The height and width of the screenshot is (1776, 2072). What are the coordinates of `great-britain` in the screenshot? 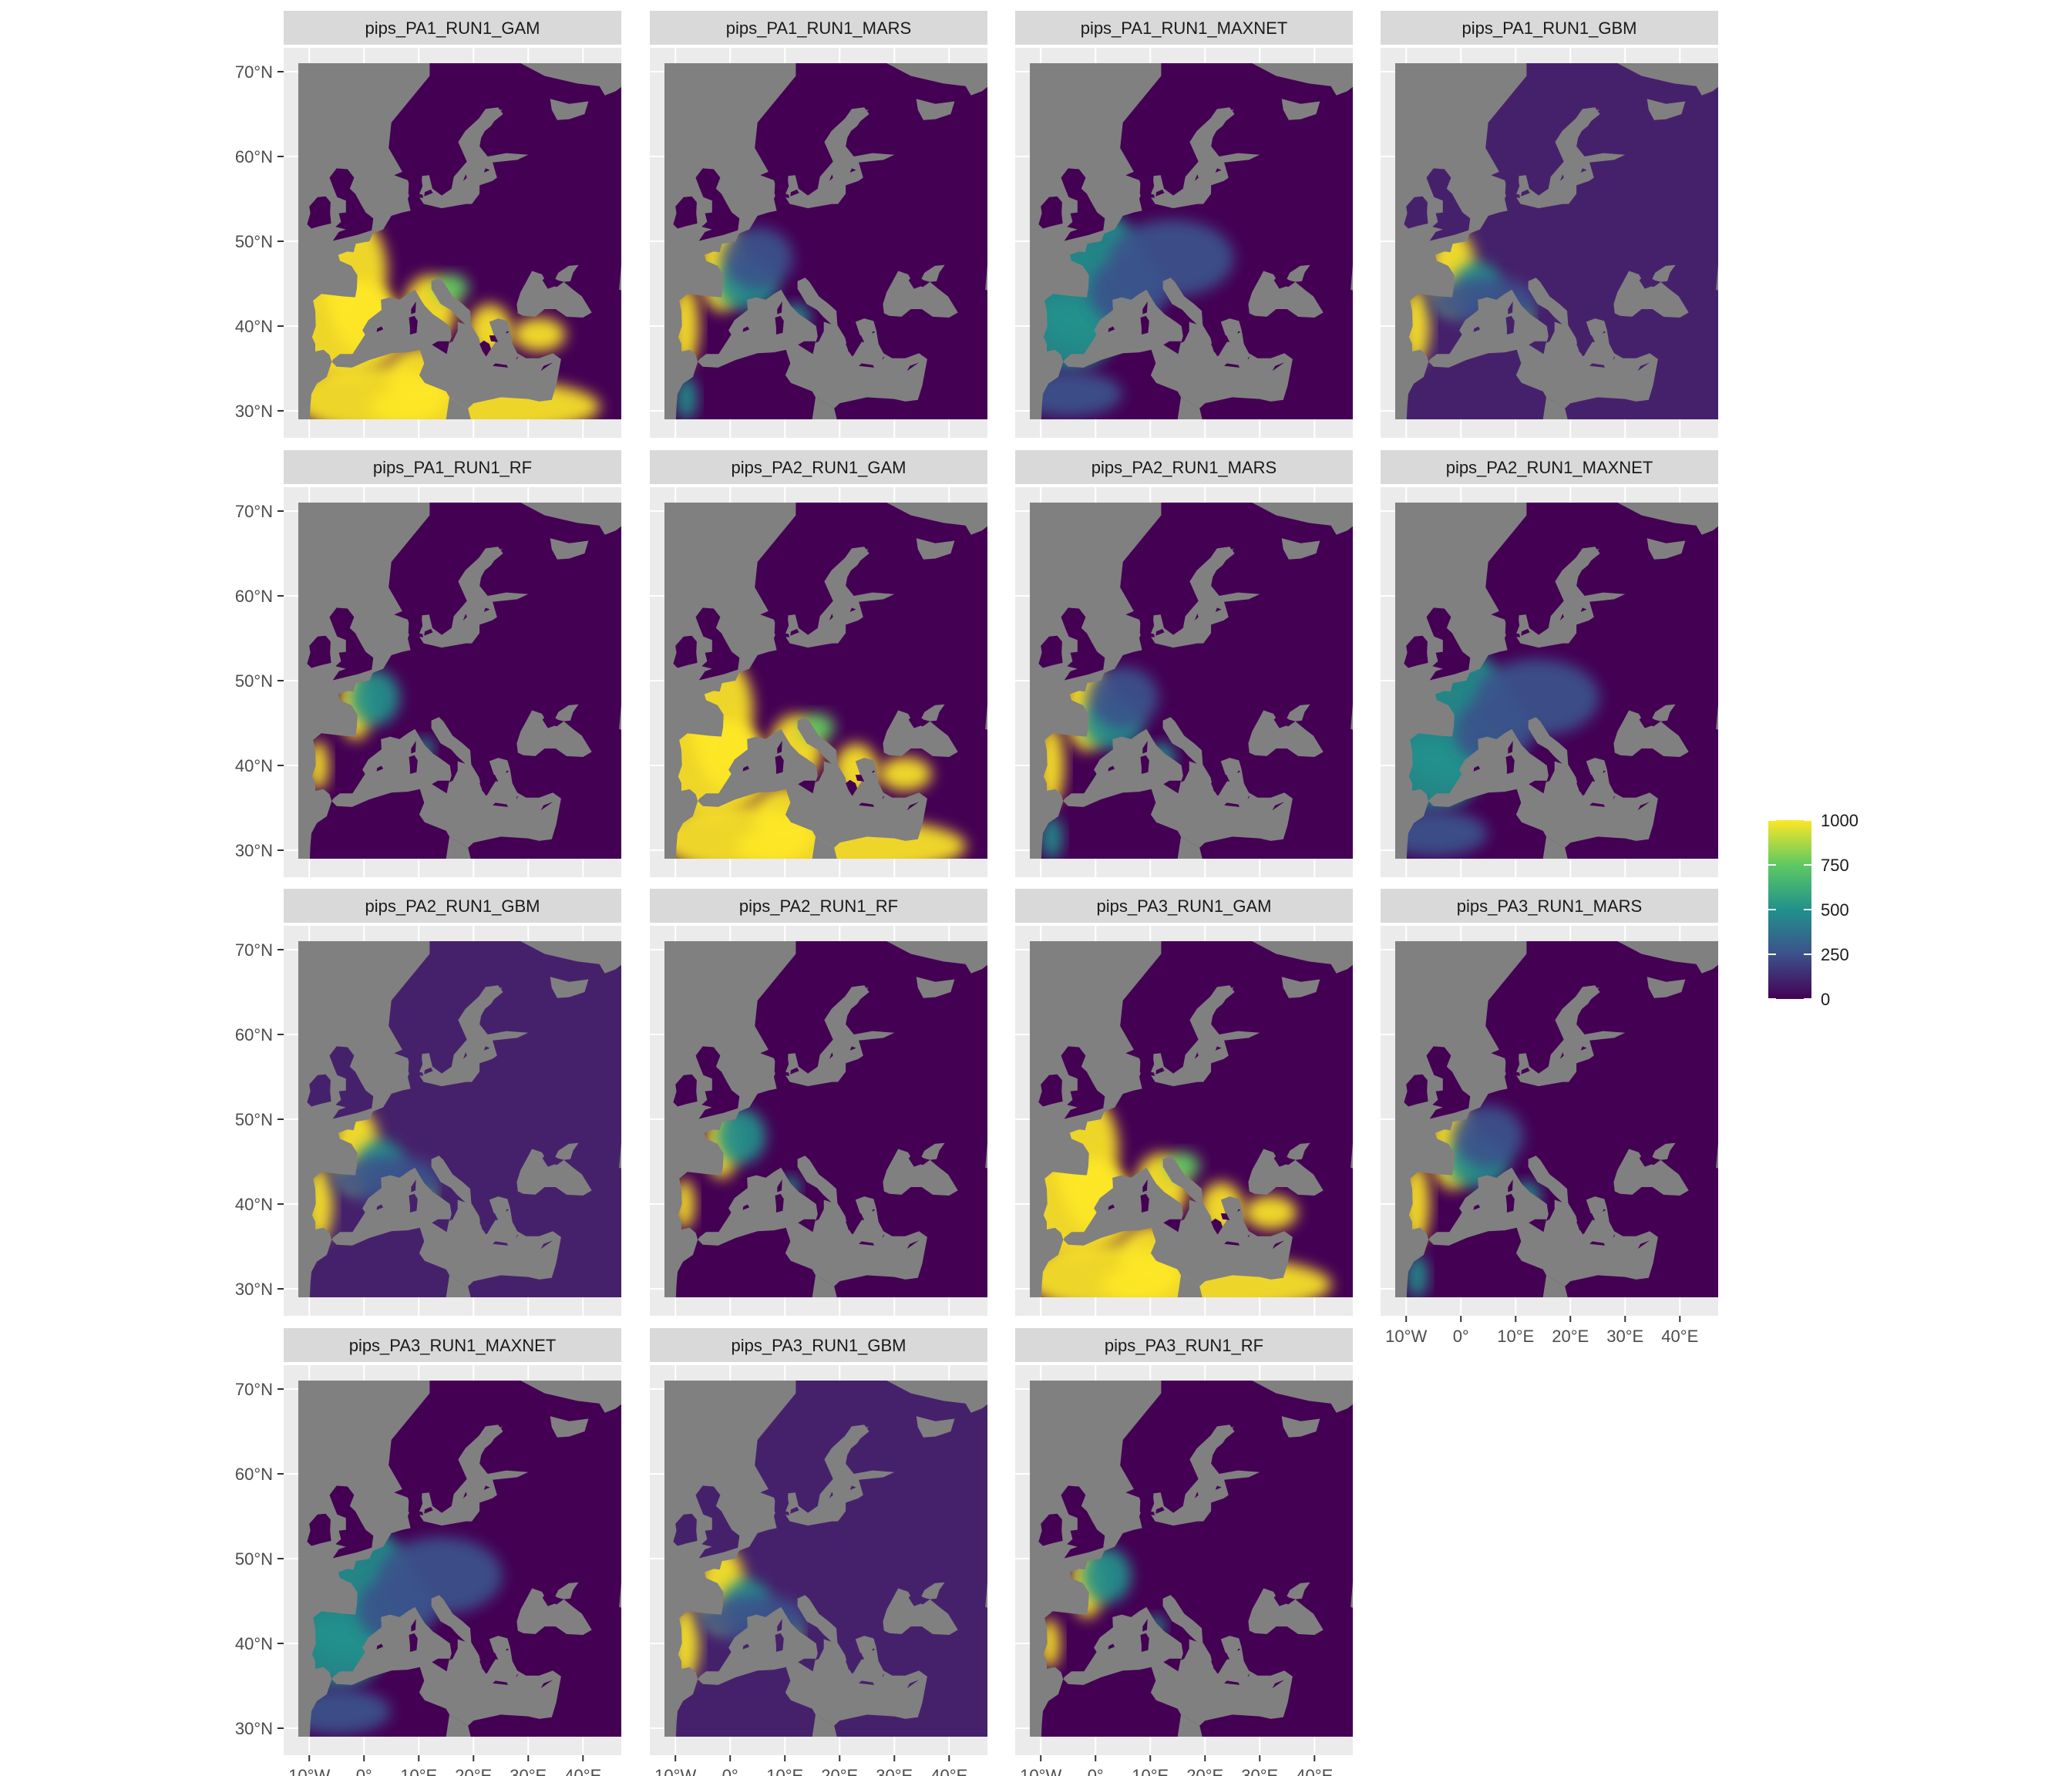 It's located at (1083, 1522).